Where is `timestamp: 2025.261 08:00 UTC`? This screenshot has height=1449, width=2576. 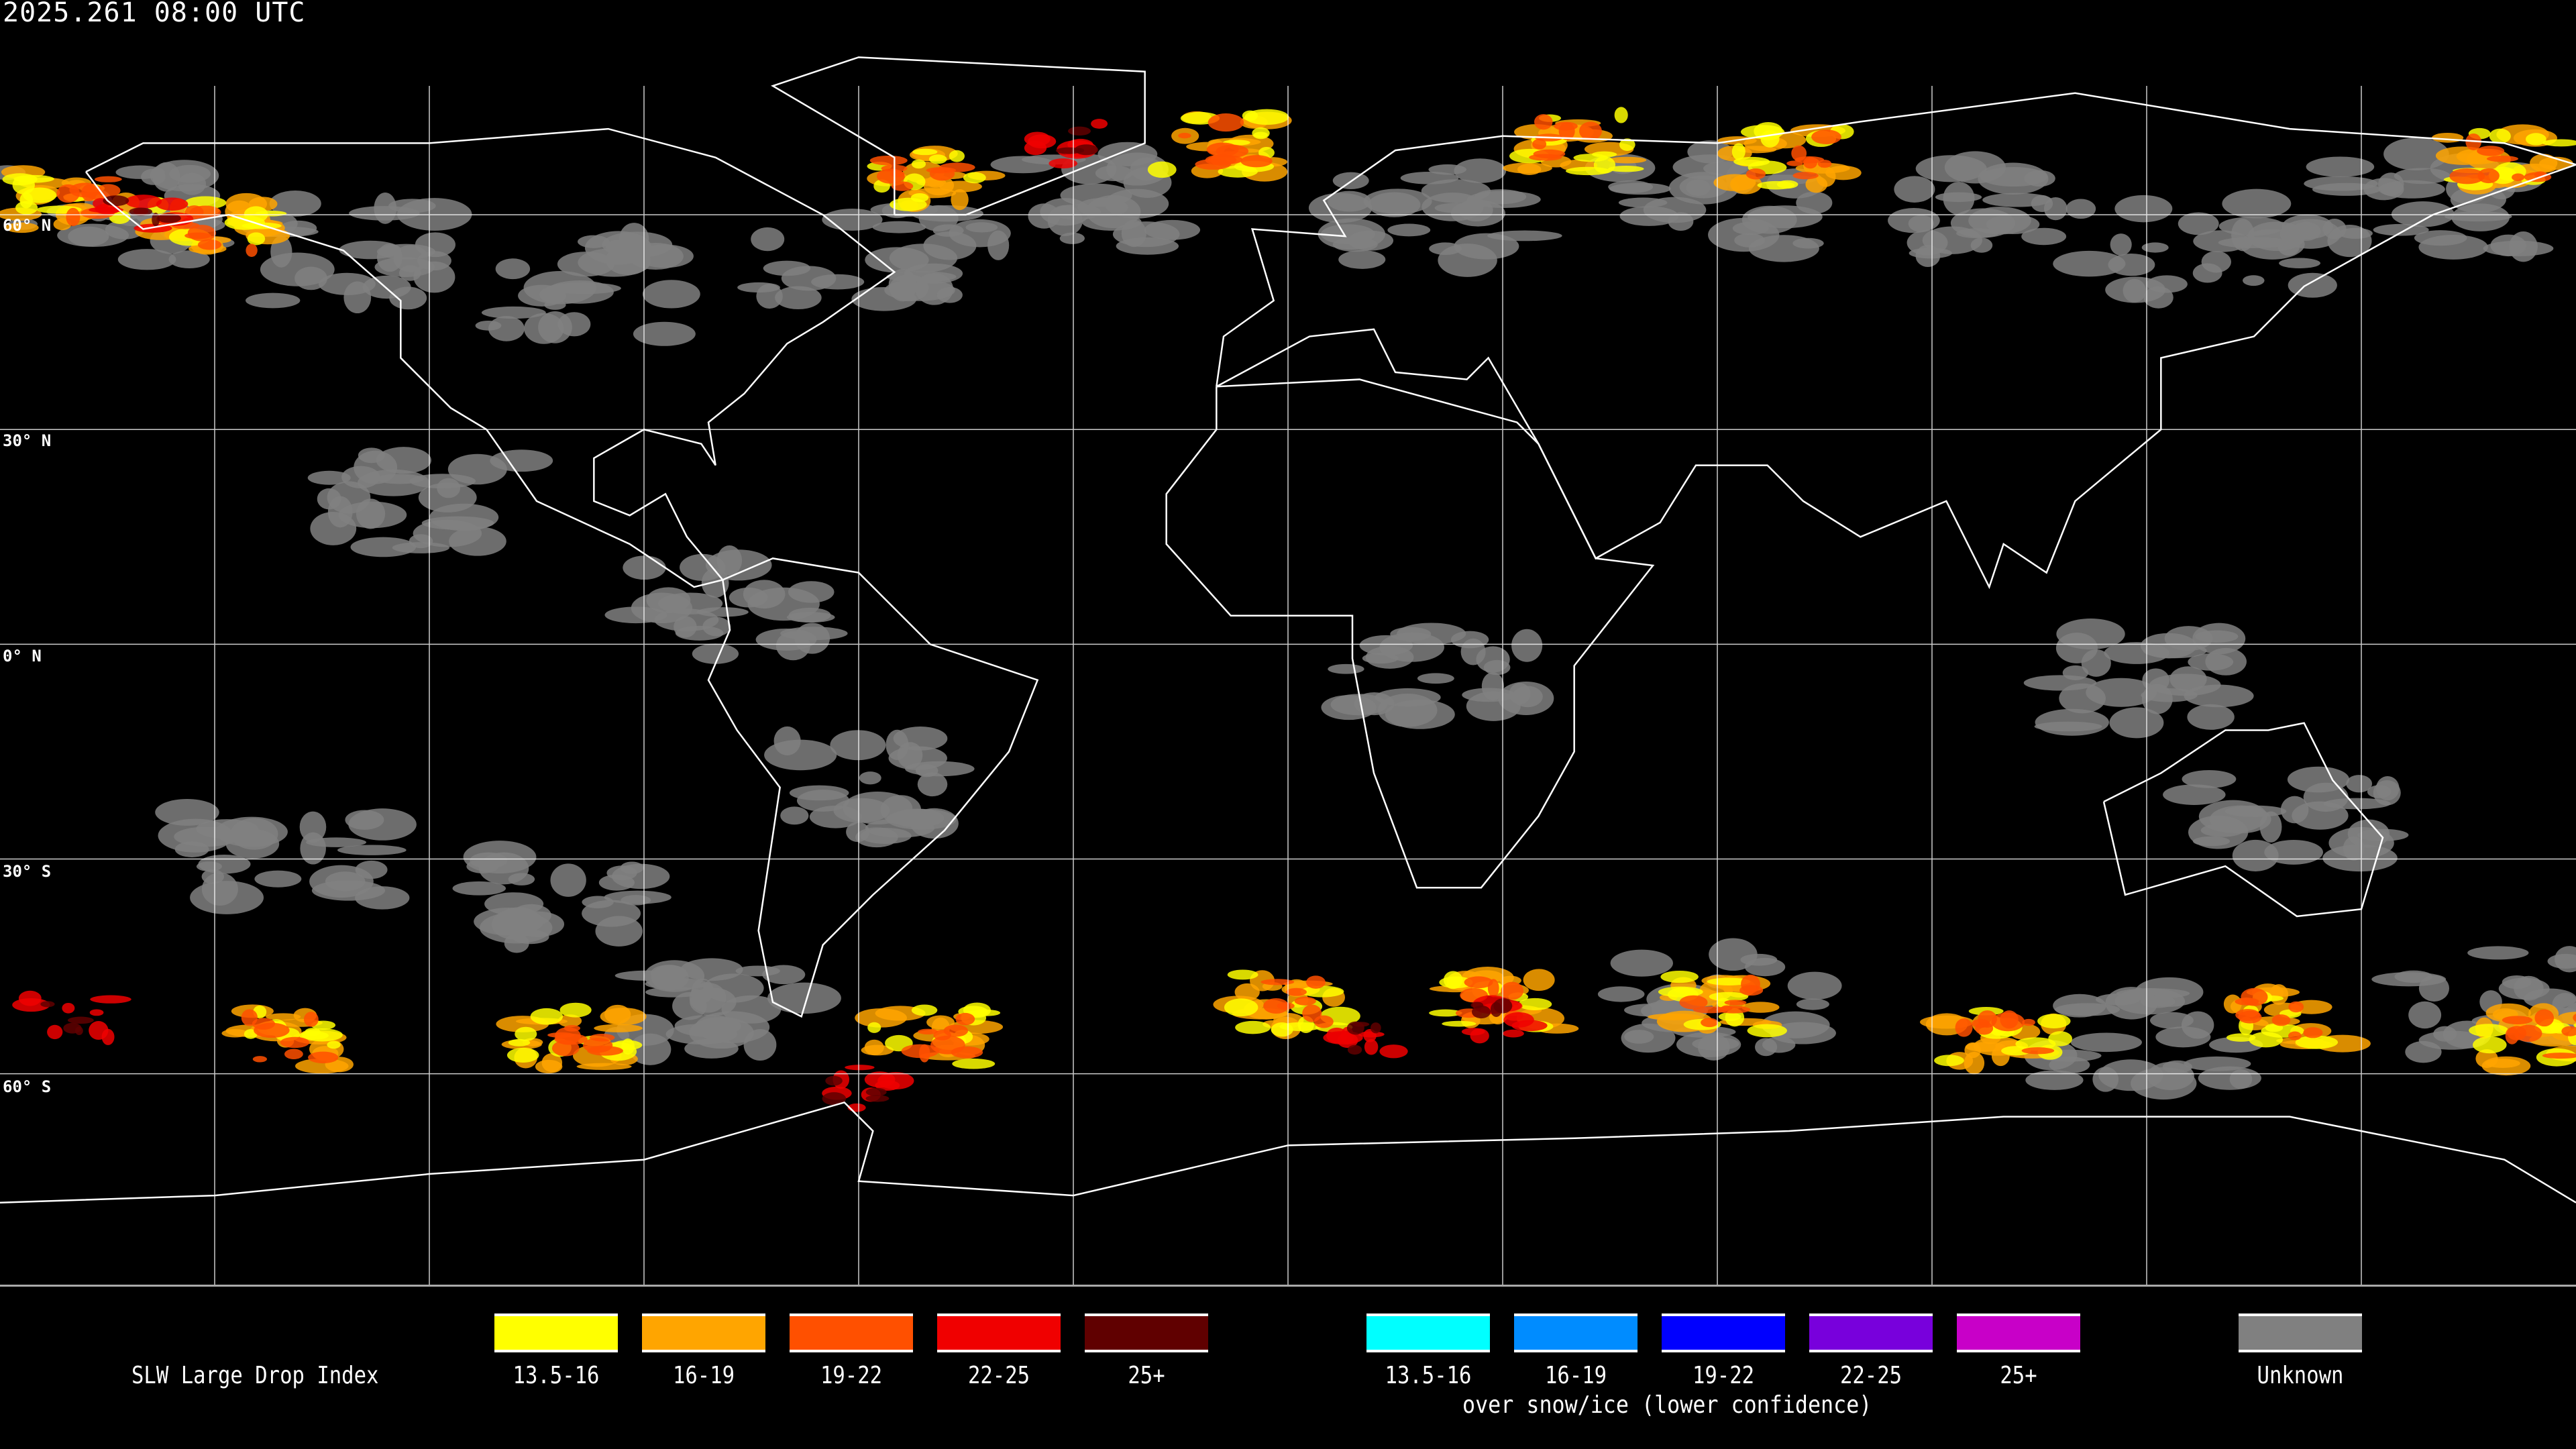
timestamp: 2025.261 08:00 UTC is located at coordinates (154, 14).